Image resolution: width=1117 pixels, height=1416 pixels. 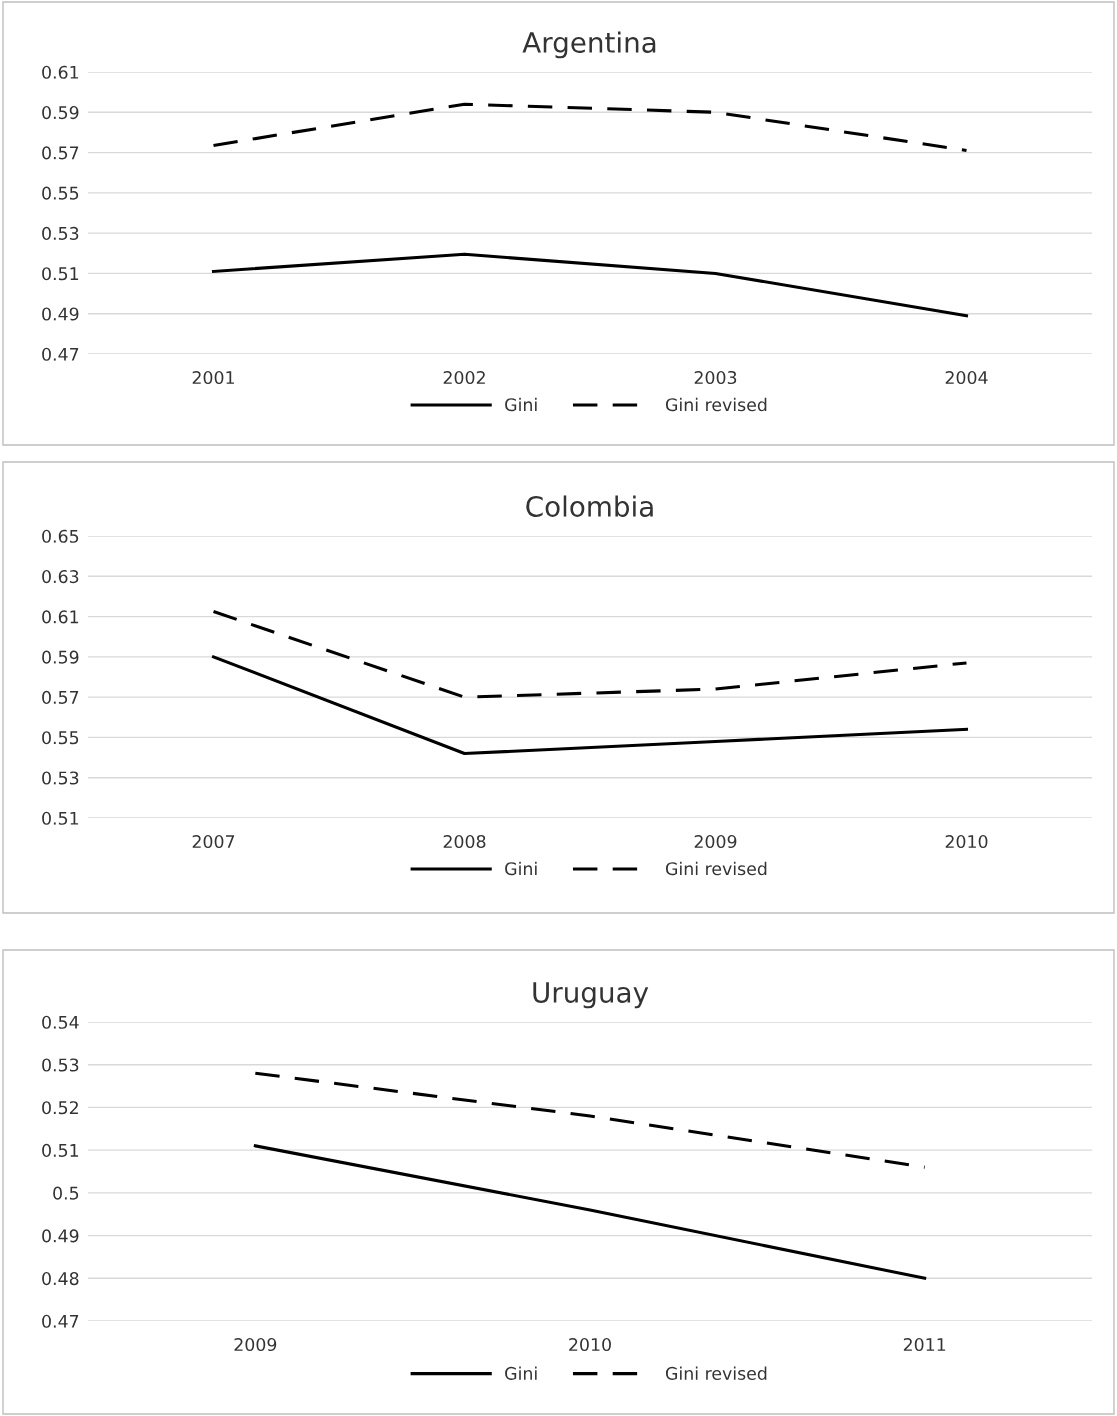 What do you see at coordinates (715, 377) in the screenshot?
I see `x-tick-label: 2003` at bounding box center [715, 377].